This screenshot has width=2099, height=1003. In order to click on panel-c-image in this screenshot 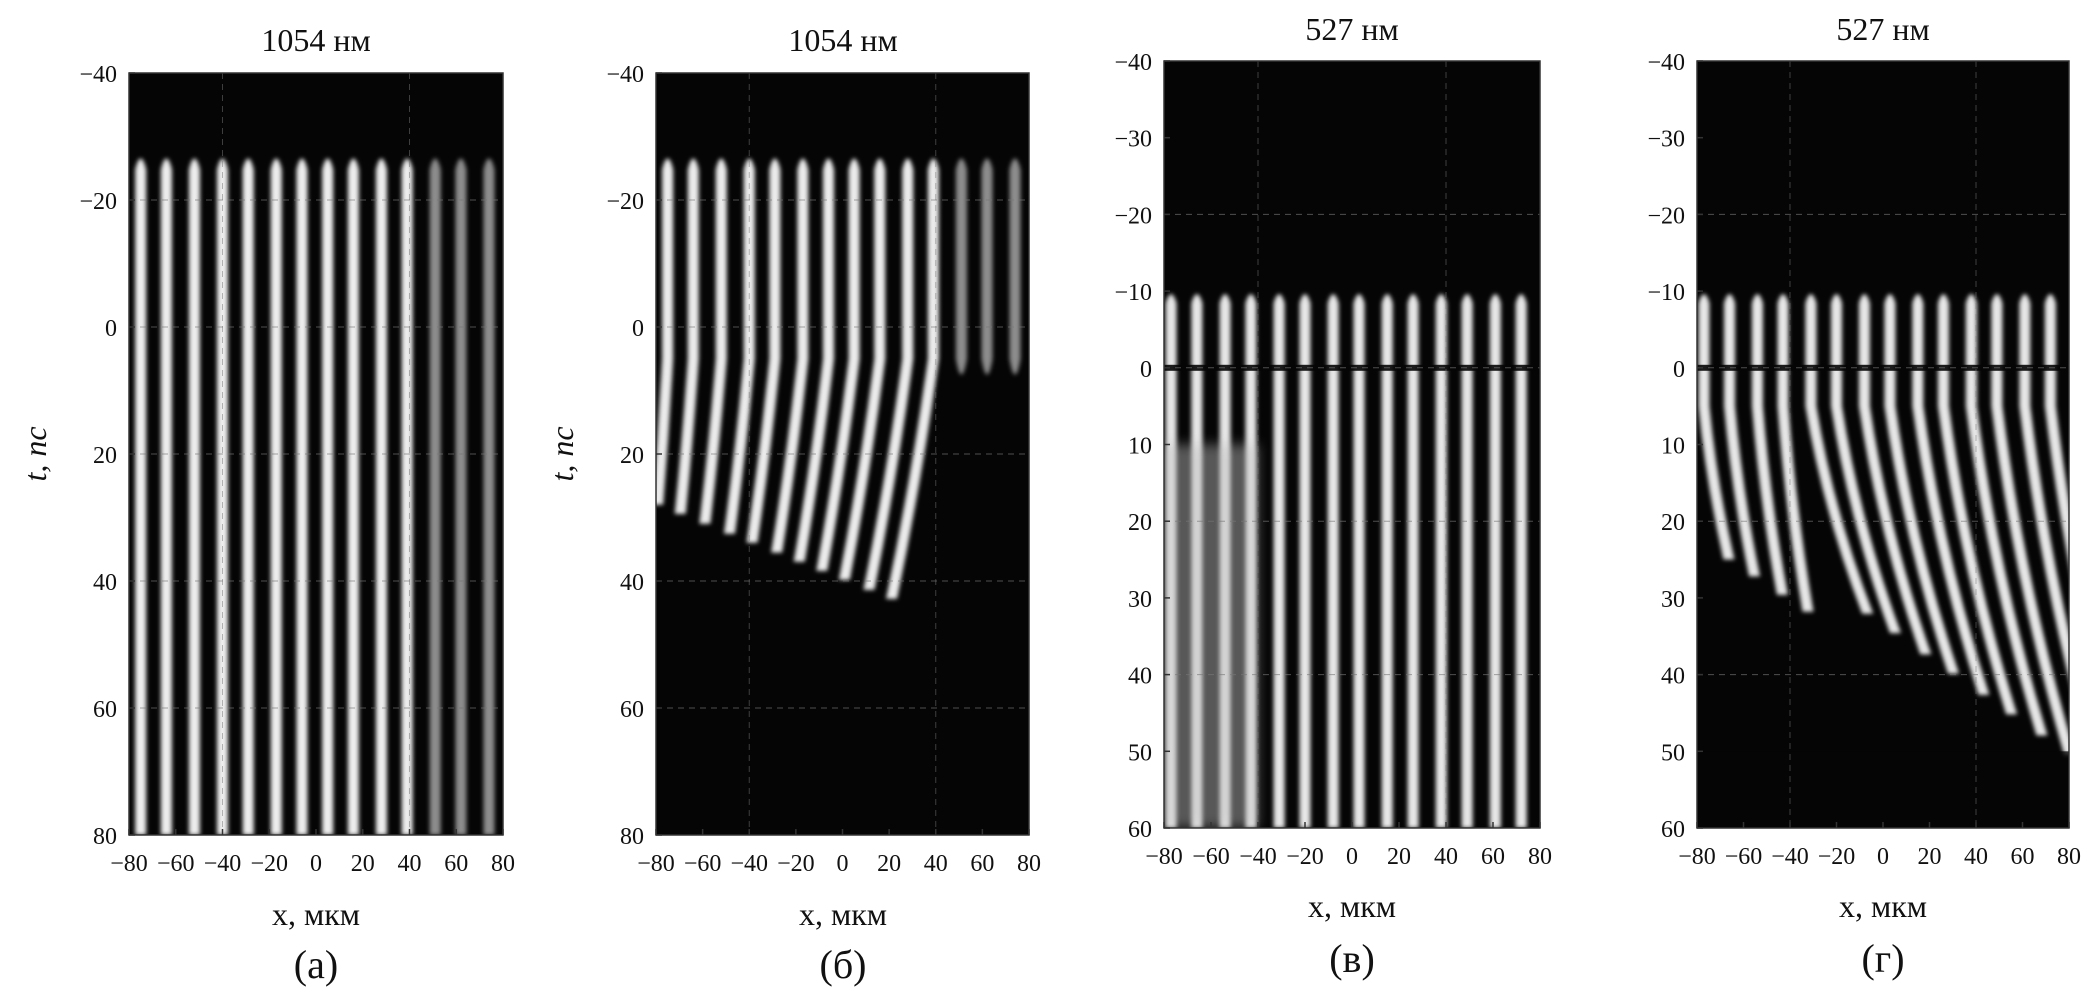, I will do `click(1352, 444)`.